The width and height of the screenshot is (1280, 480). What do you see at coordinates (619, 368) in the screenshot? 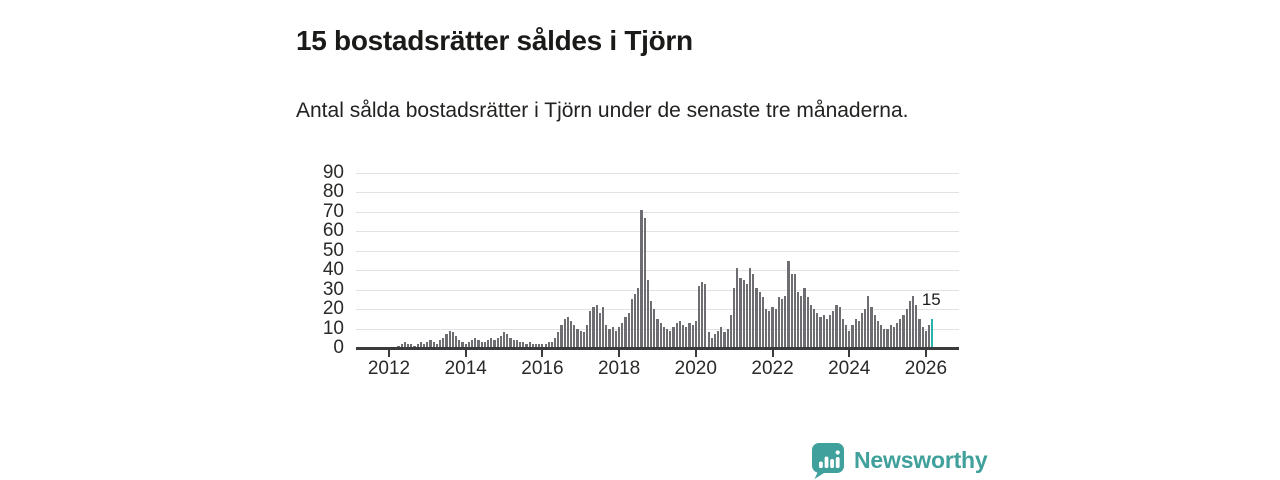
I see `x-tick-label: 2018` at bounding box center [619, 368].